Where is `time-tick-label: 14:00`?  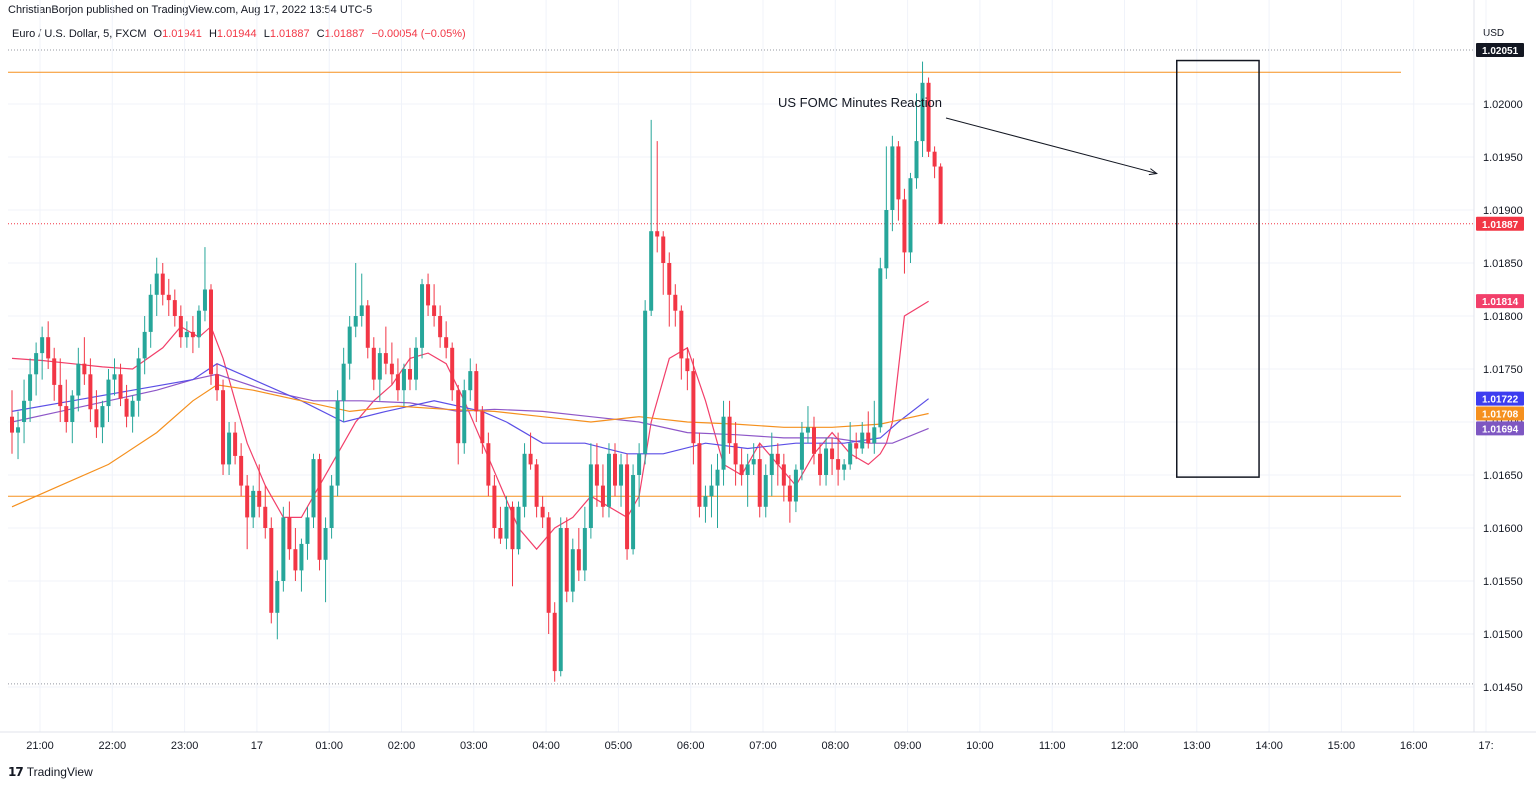
time-tick-label: 14:00 is located at coordinates (1269, 746).